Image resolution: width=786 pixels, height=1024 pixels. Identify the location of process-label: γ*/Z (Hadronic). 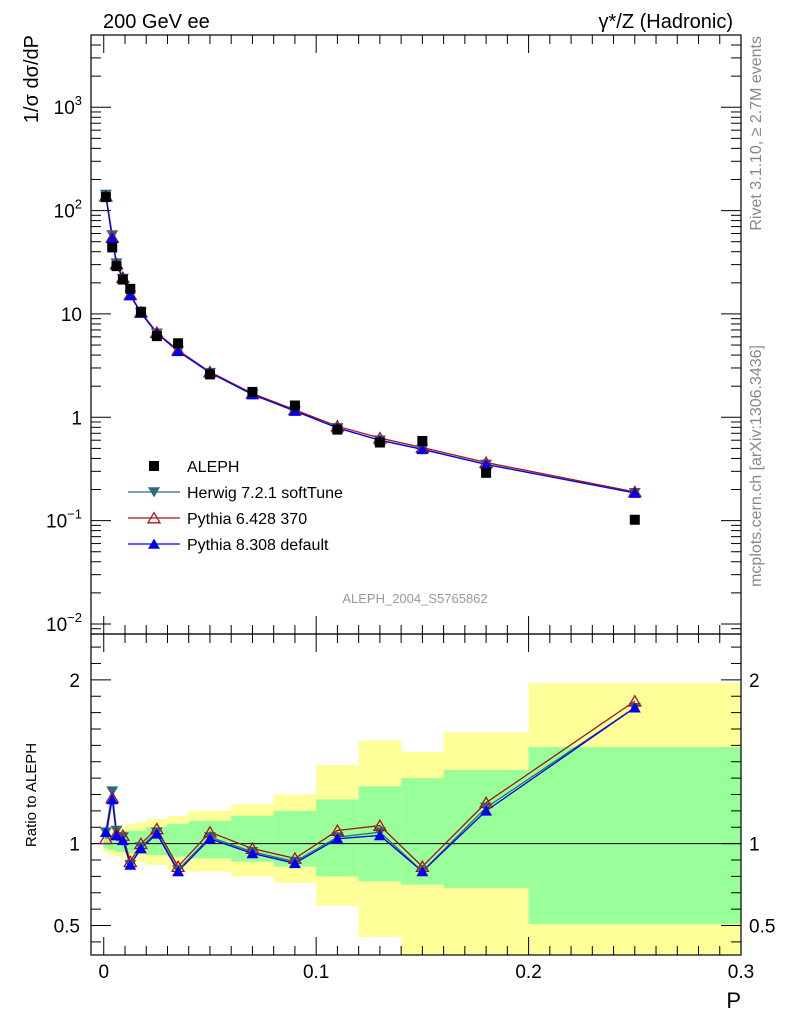
(666, 22).